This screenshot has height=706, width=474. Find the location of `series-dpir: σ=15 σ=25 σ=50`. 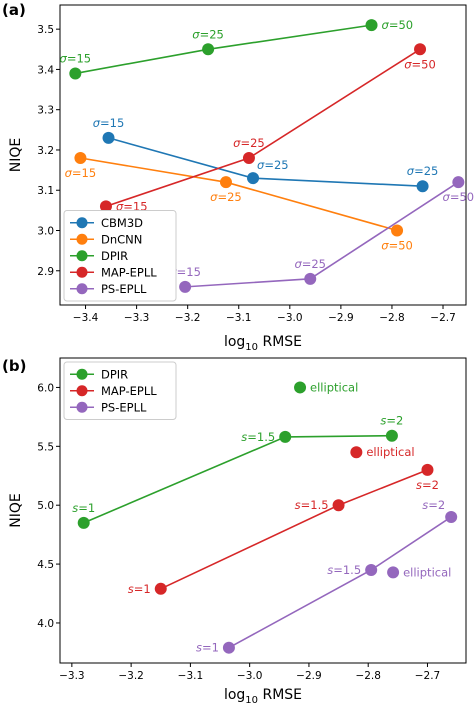

series-dpir: σ=15 σ=25 σ=50 is located at coordinates (237, 49).